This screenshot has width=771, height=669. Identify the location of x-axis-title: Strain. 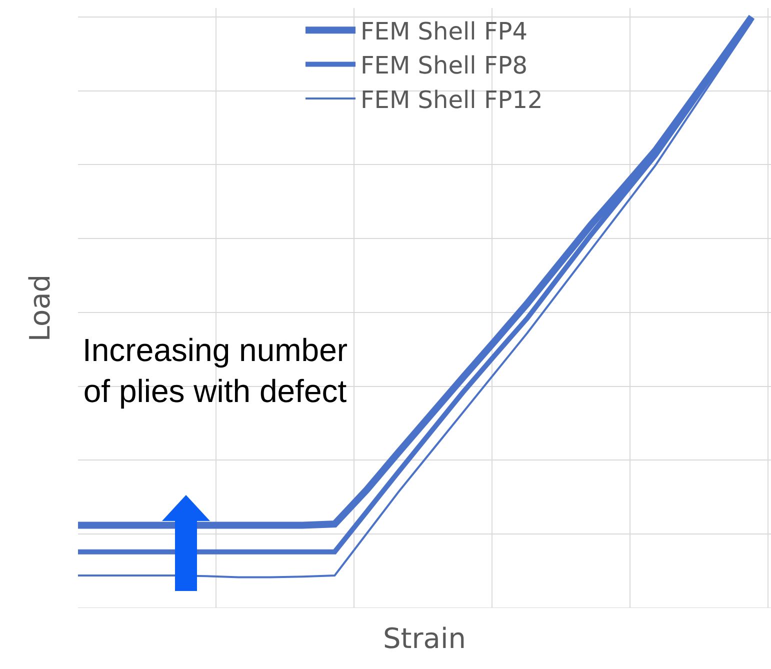
(424, 639).